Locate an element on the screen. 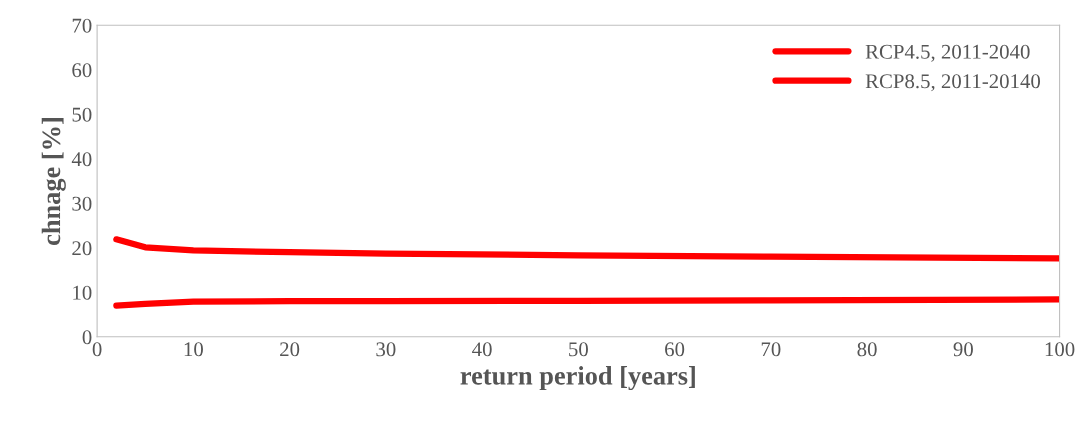  y-axis-title: chnage [%] is located at coordinates (53, 181).